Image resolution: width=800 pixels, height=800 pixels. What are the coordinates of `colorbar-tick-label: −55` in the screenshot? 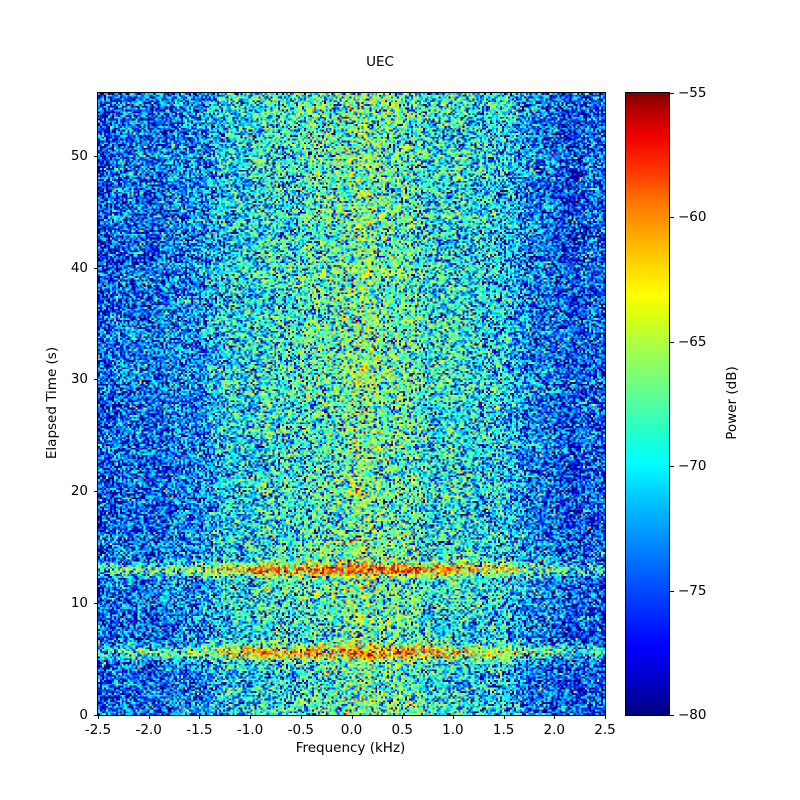 It's located at (692, 93).